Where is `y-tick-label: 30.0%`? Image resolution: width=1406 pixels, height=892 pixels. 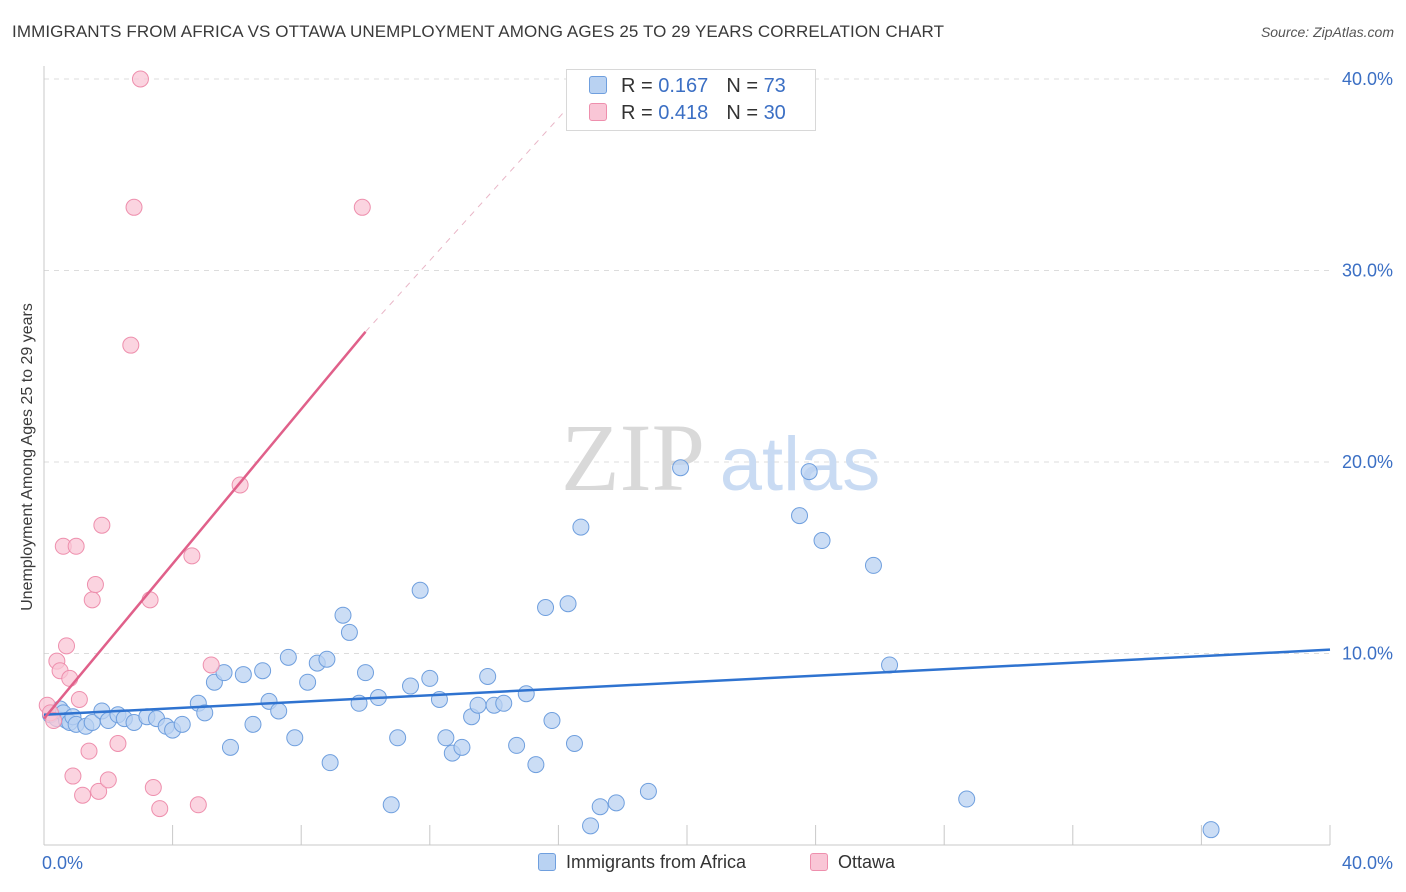 y-tick-label: 30.0% is located at coordinates (1367, 271).